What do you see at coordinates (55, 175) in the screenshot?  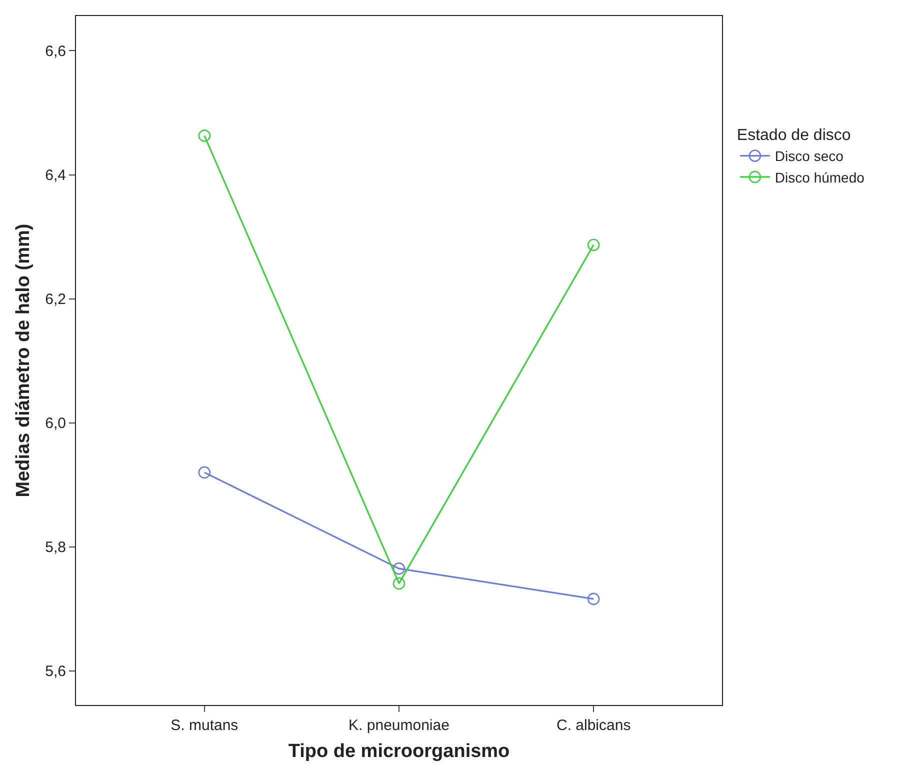 I see `y-tick-label: 6,4` at bounding box center [55, 175].